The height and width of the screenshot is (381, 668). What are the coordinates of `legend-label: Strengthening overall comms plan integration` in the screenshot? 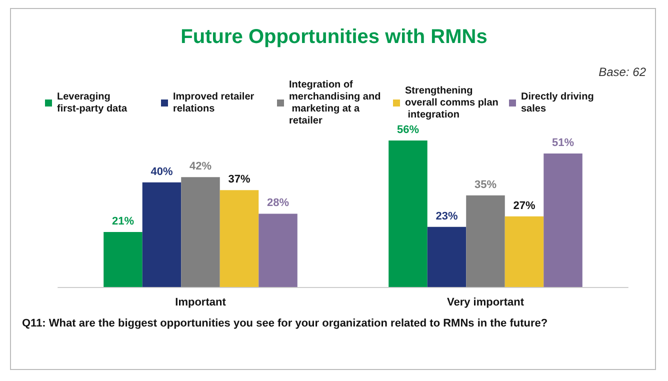 It's located at (451, 103).